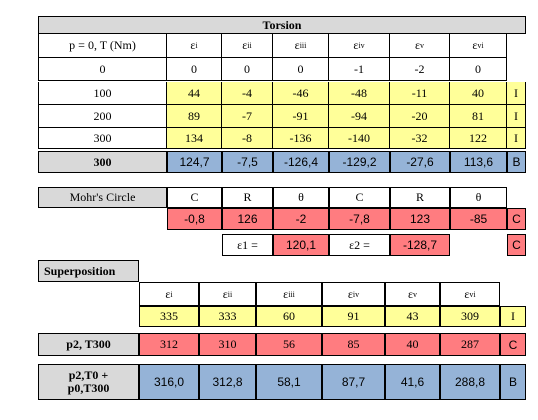 Image resolution: width=538 pixels, height=420 pixels. I want to click on superposition-header-eps-vi: ε vi, so click(470, 294).